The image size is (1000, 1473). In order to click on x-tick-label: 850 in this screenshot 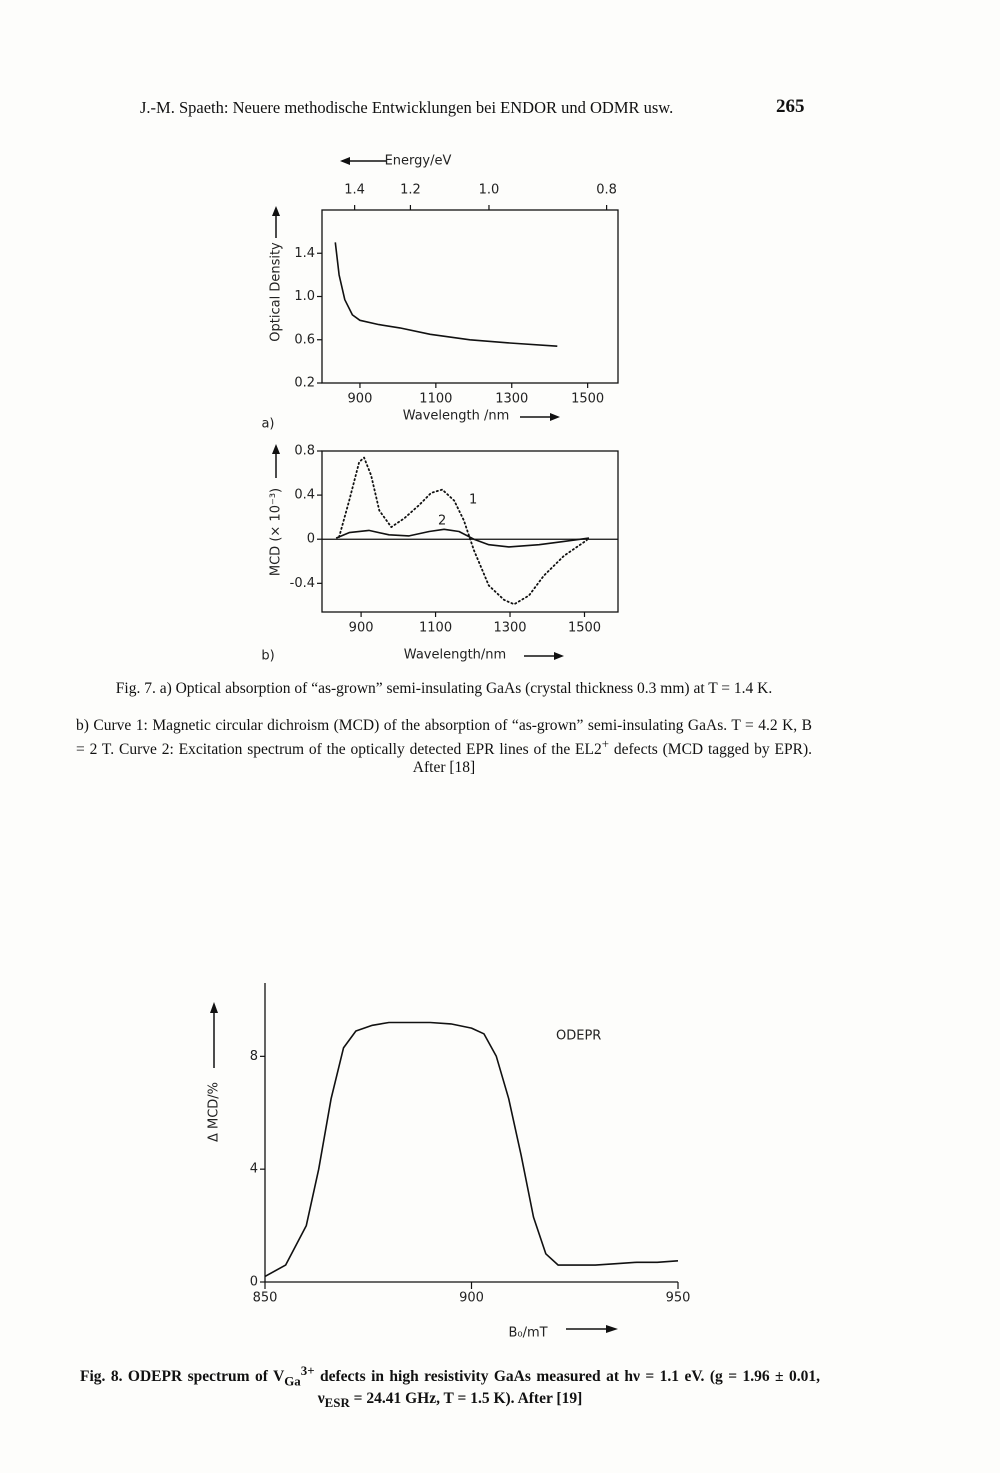, I will do `click(265, 1298)`.